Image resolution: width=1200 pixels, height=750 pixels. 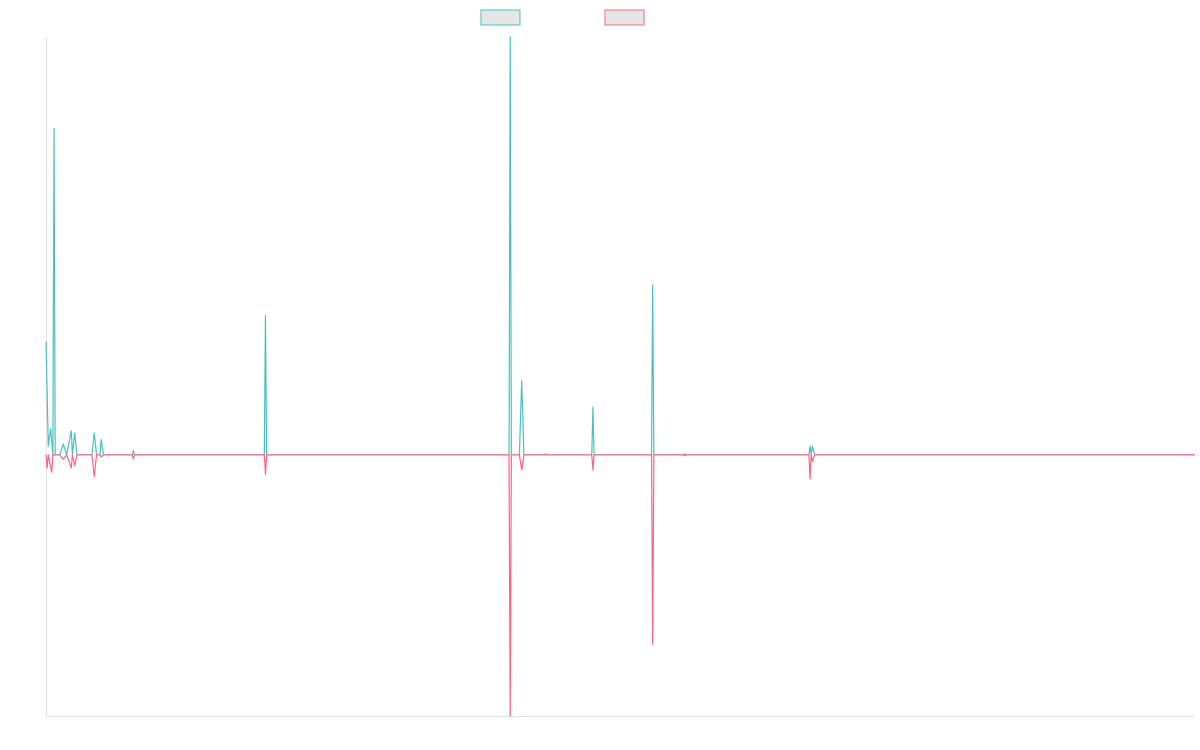 I want to click on chart-legend, so click(x=562, y=17).